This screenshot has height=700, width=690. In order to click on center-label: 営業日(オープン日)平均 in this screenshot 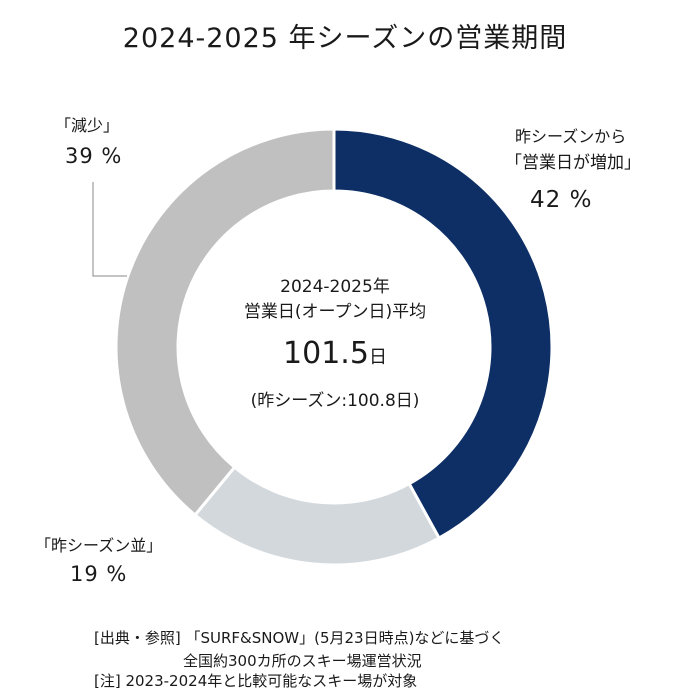, I will do `click(335, 312)`.